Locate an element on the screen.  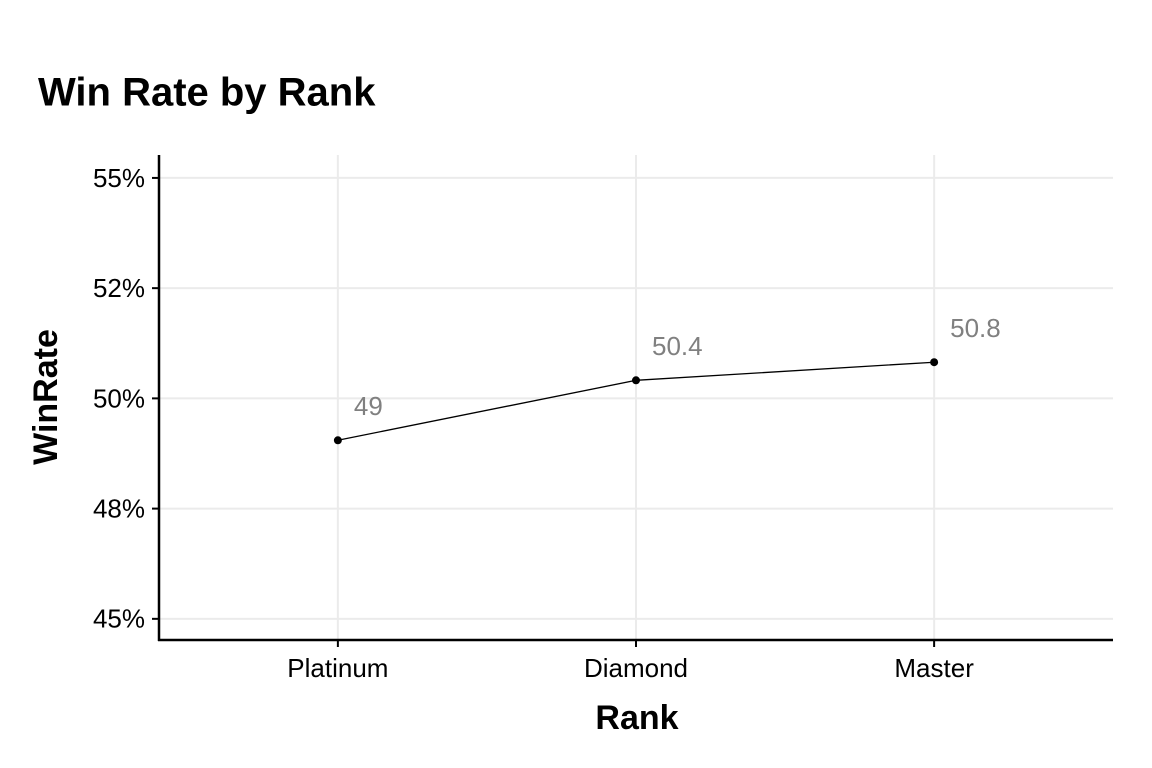
y-axis-title: WinRate is located at coordinates (46, 397).